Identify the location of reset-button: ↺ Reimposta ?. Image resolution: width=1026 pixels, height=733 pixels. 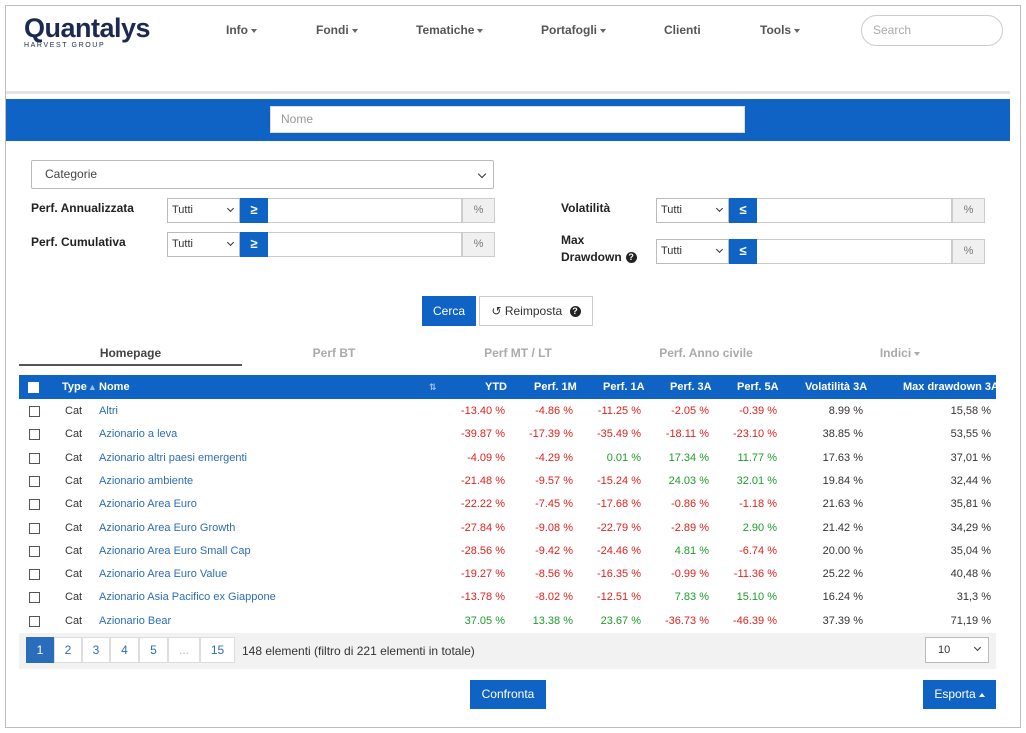
(536, 311).